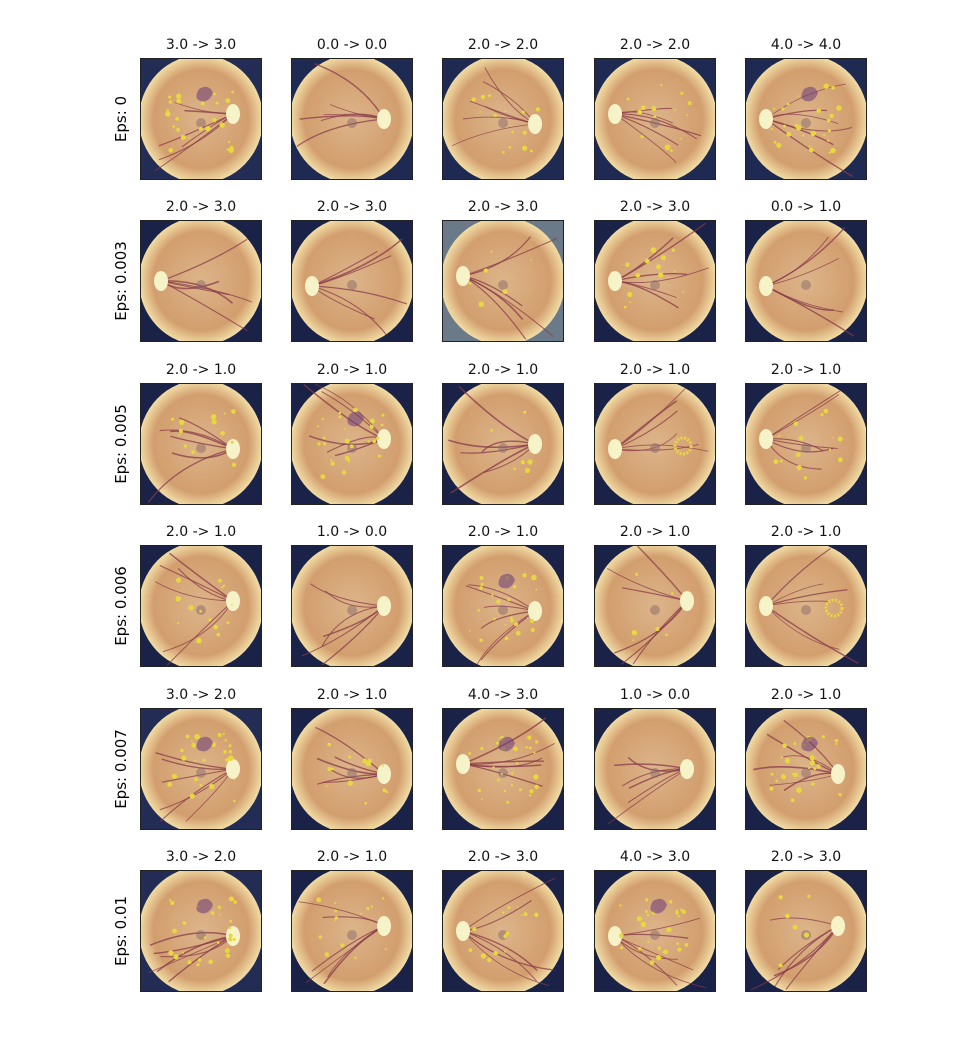 The width and height of the screenshot is (977, 1046). I want to click on cell-title: 4.0 -> 3.0, so click(503, 695).